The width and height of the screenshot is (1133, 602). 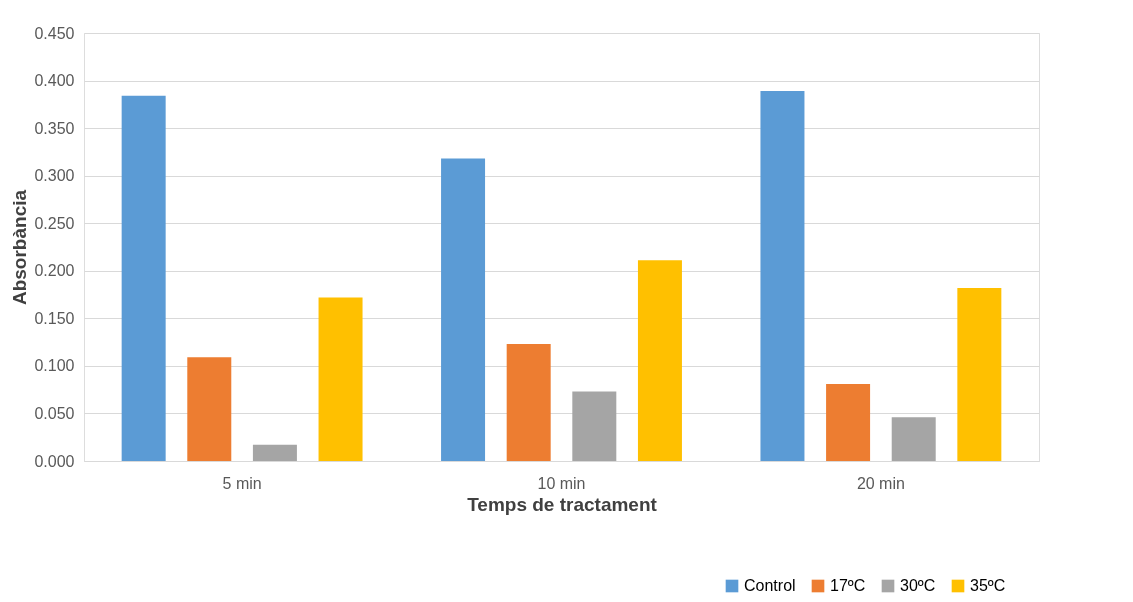 What do you see at coordinates (54, 318) in the screenshot?
I see `y-tick-label: 0.150` at bounding box center [54, 318].